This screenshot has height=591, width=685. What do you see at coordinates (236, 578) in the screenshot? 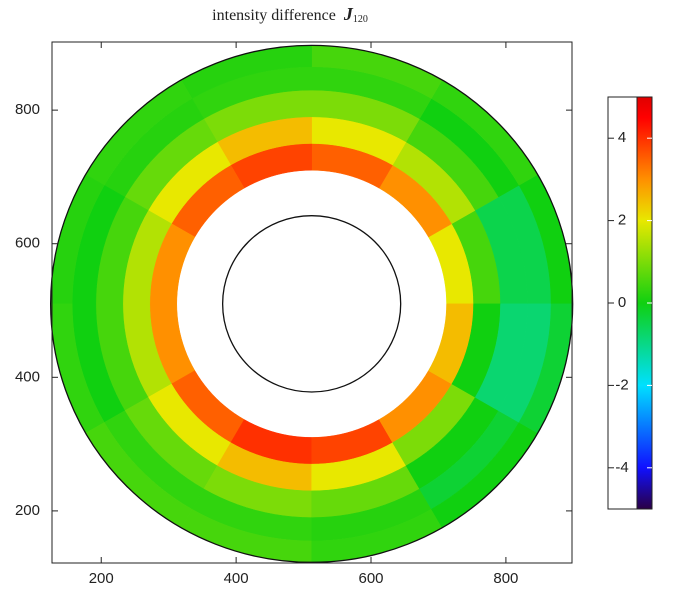
I see `x-tick-label: 400` at bounding box center [236, 578].